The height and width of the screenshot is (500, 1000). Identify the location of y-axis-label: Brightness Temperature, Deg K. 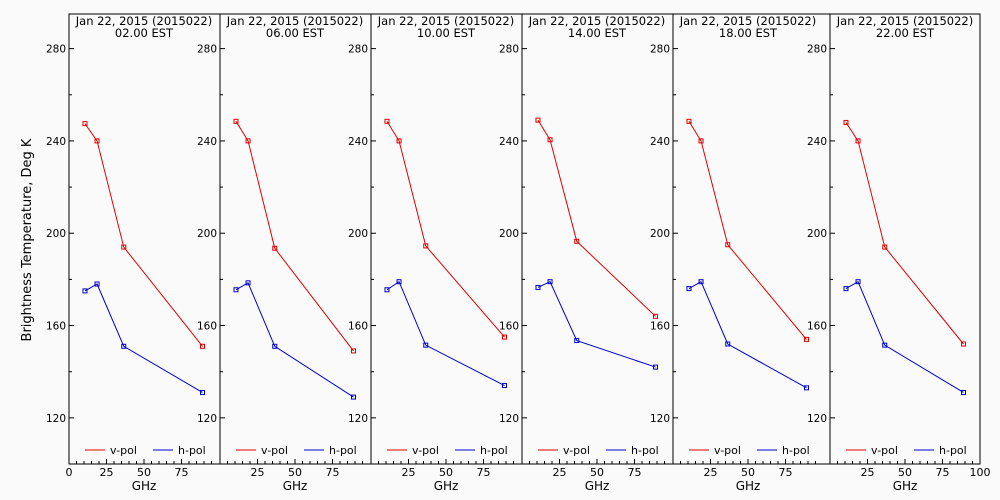
(27, 239).